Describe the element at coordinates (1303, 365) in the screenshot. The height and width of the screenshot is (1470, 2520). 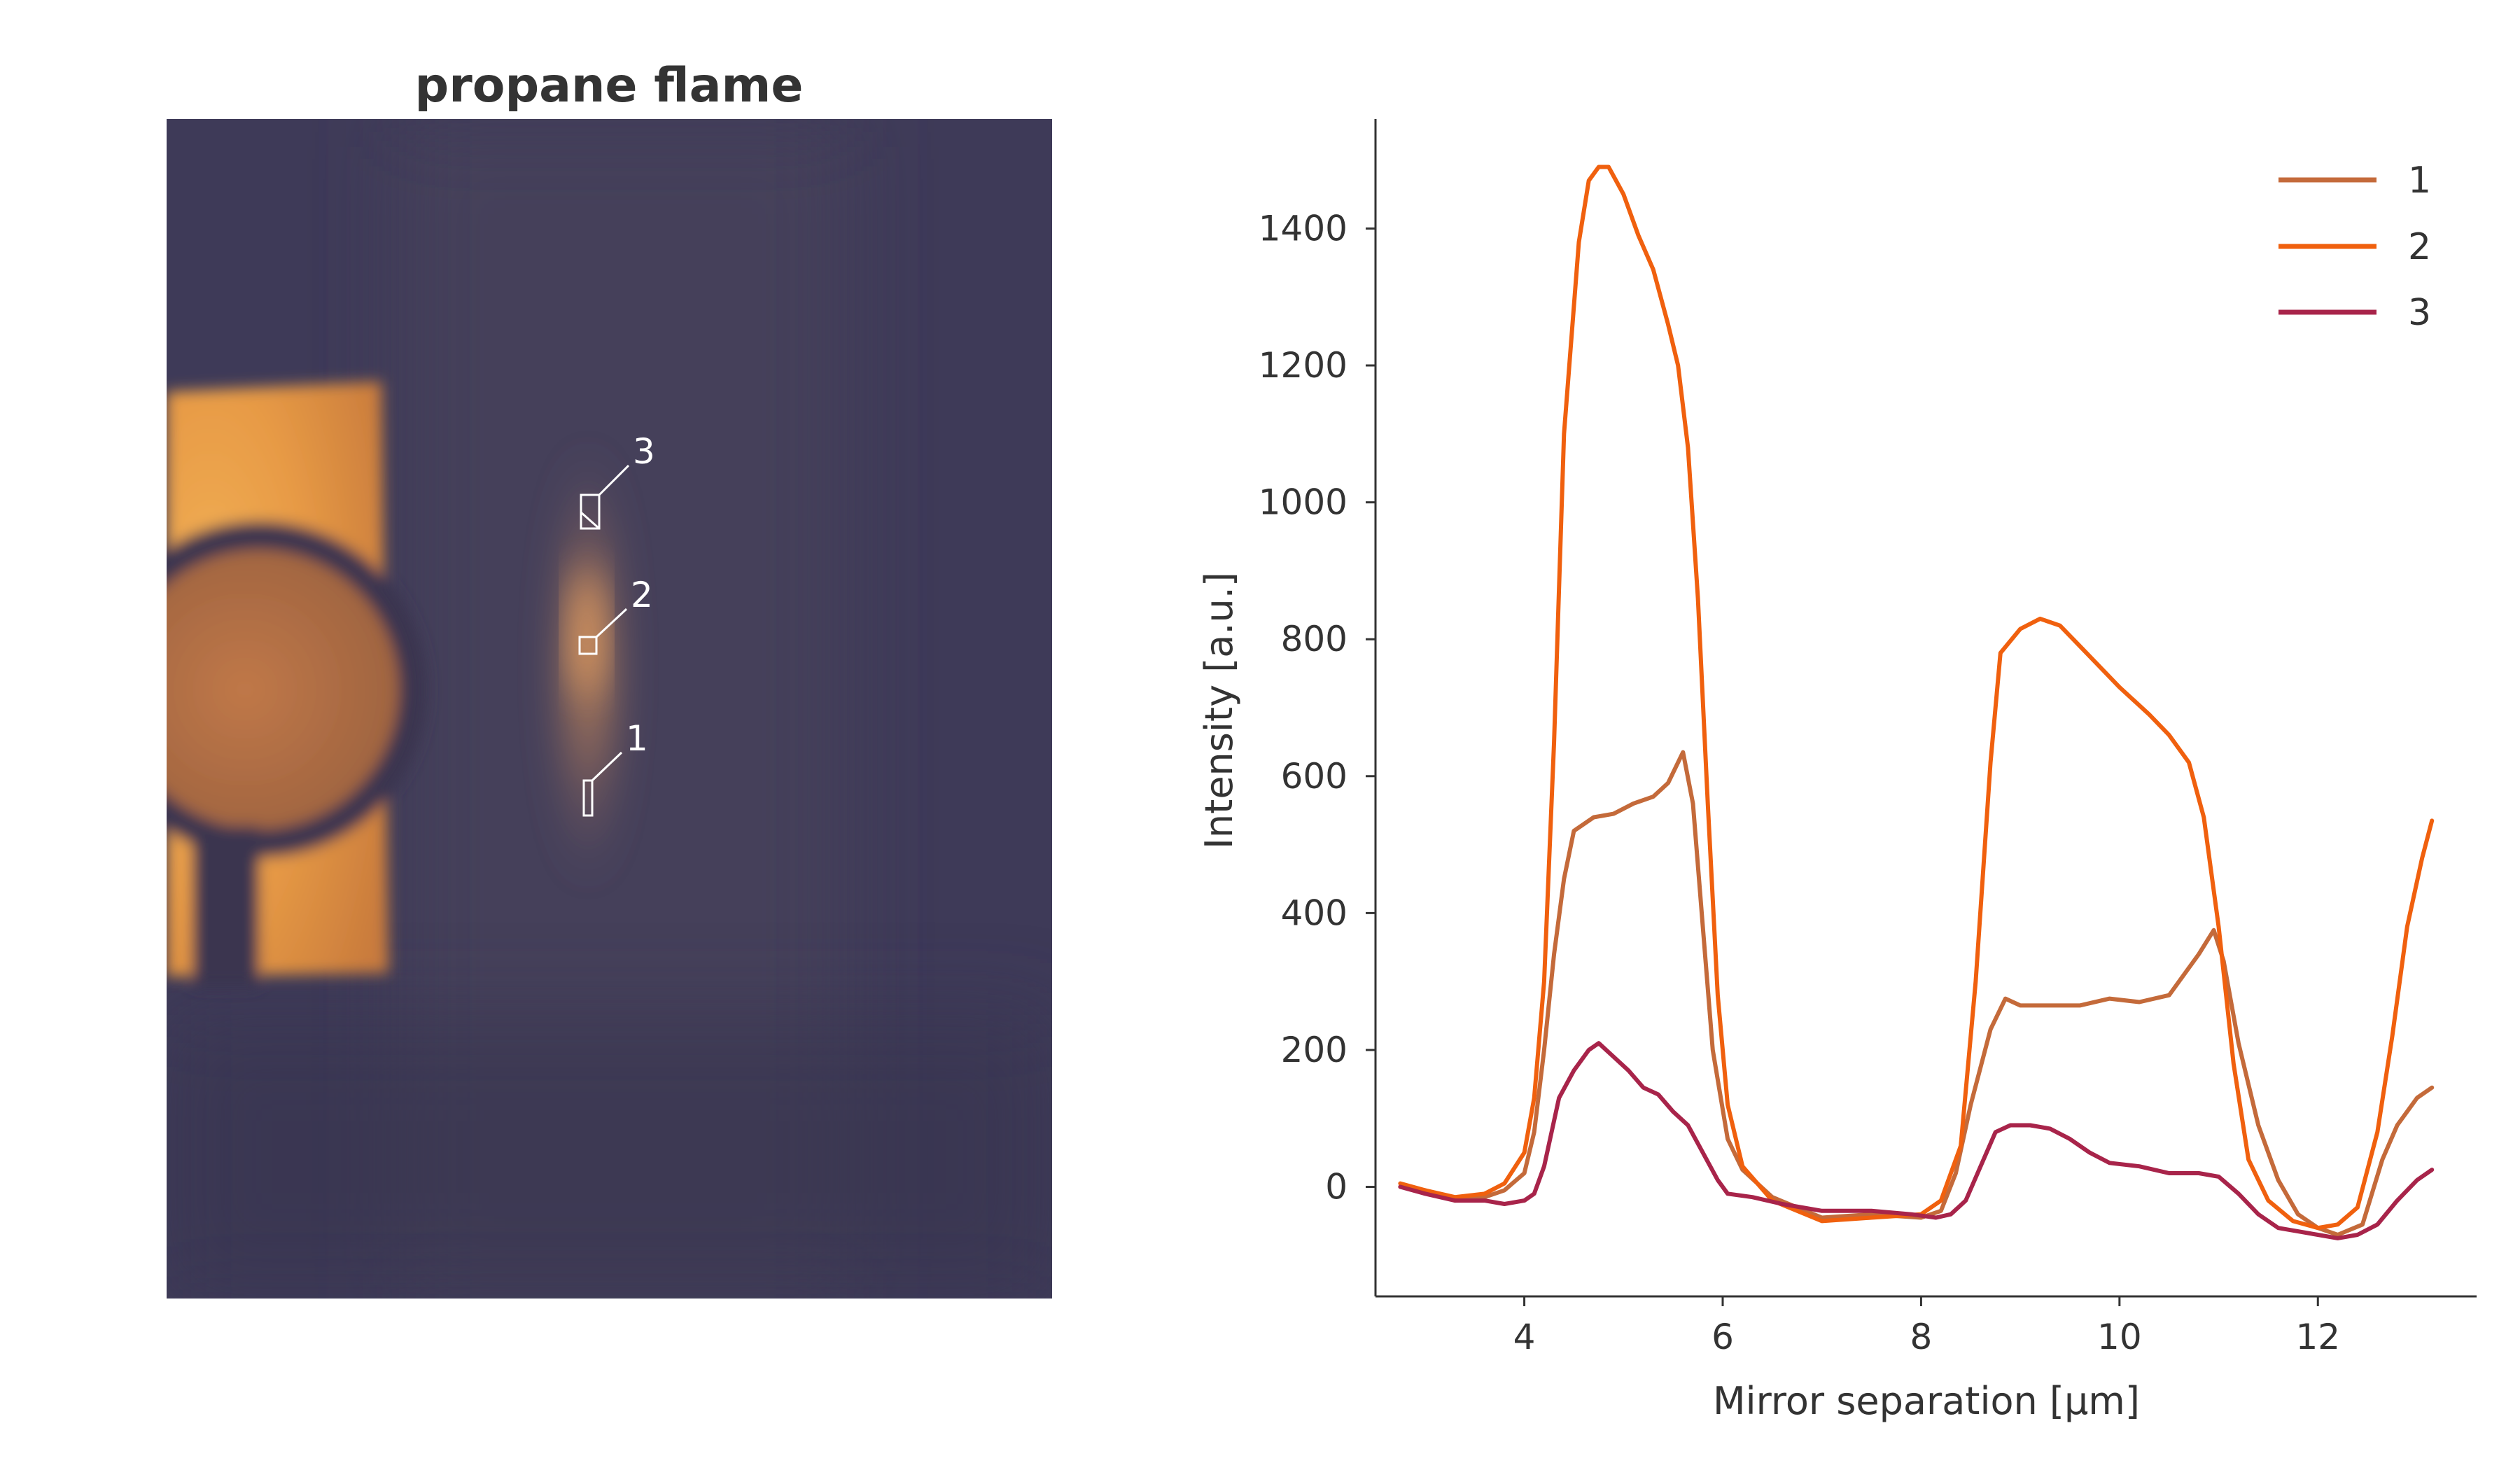
I see `y-tick-label: 1200` at that location.